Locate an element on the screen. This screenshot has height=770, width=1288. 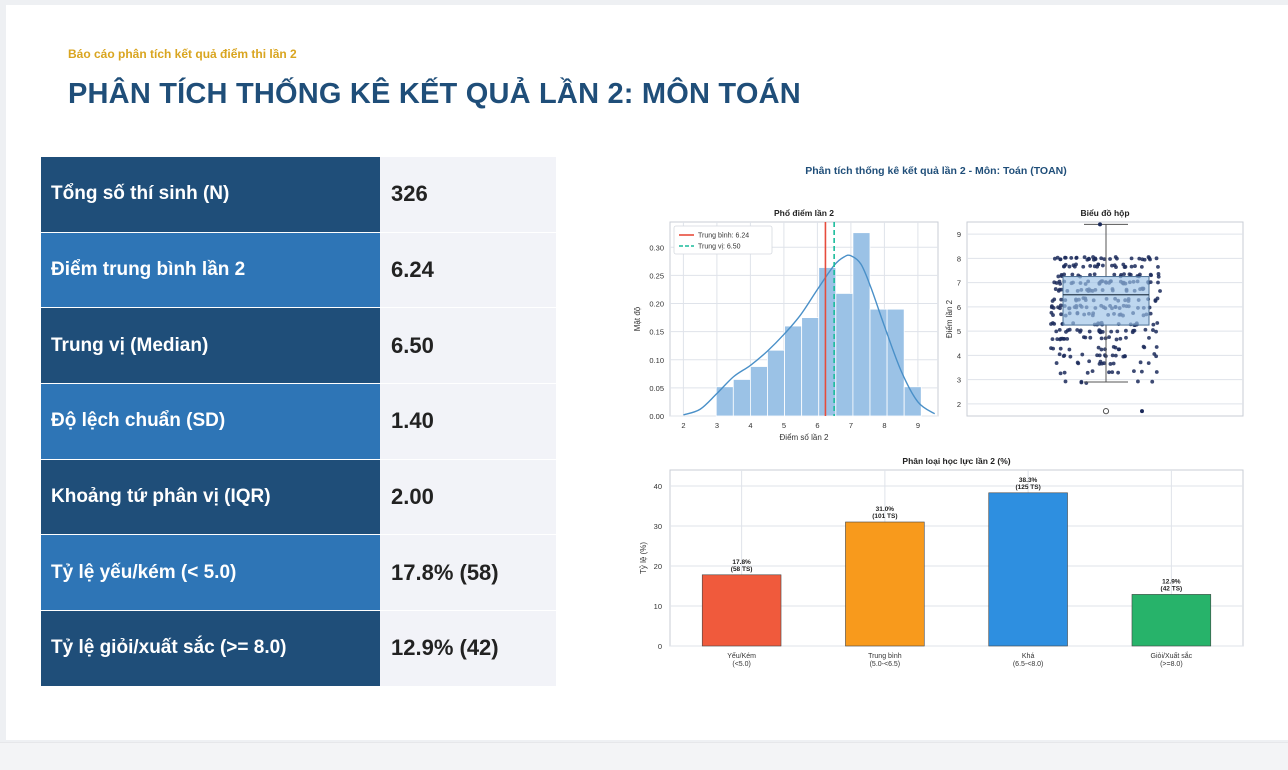
hist-legend-mean-label: Trung bình: 6.24 is located at coordinates (723, 236).